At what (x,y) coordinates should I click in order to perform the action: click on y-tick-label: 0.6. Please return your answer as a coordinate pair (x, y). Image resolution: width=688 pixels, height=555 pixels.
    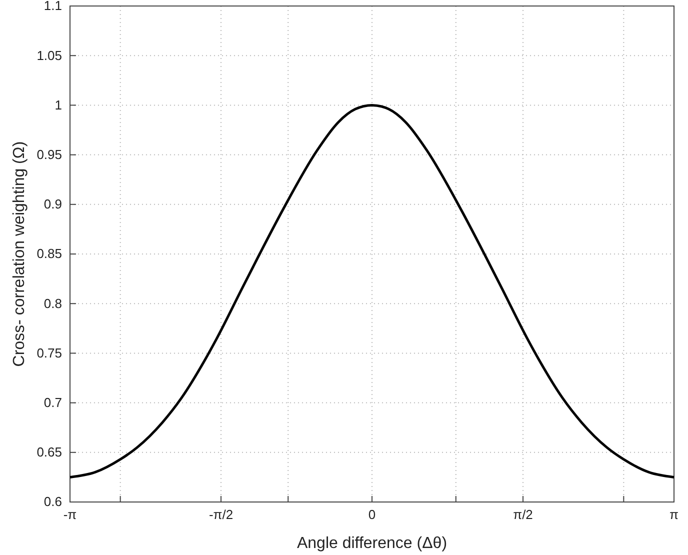
    Looking at the image, I should click on (53, 502).